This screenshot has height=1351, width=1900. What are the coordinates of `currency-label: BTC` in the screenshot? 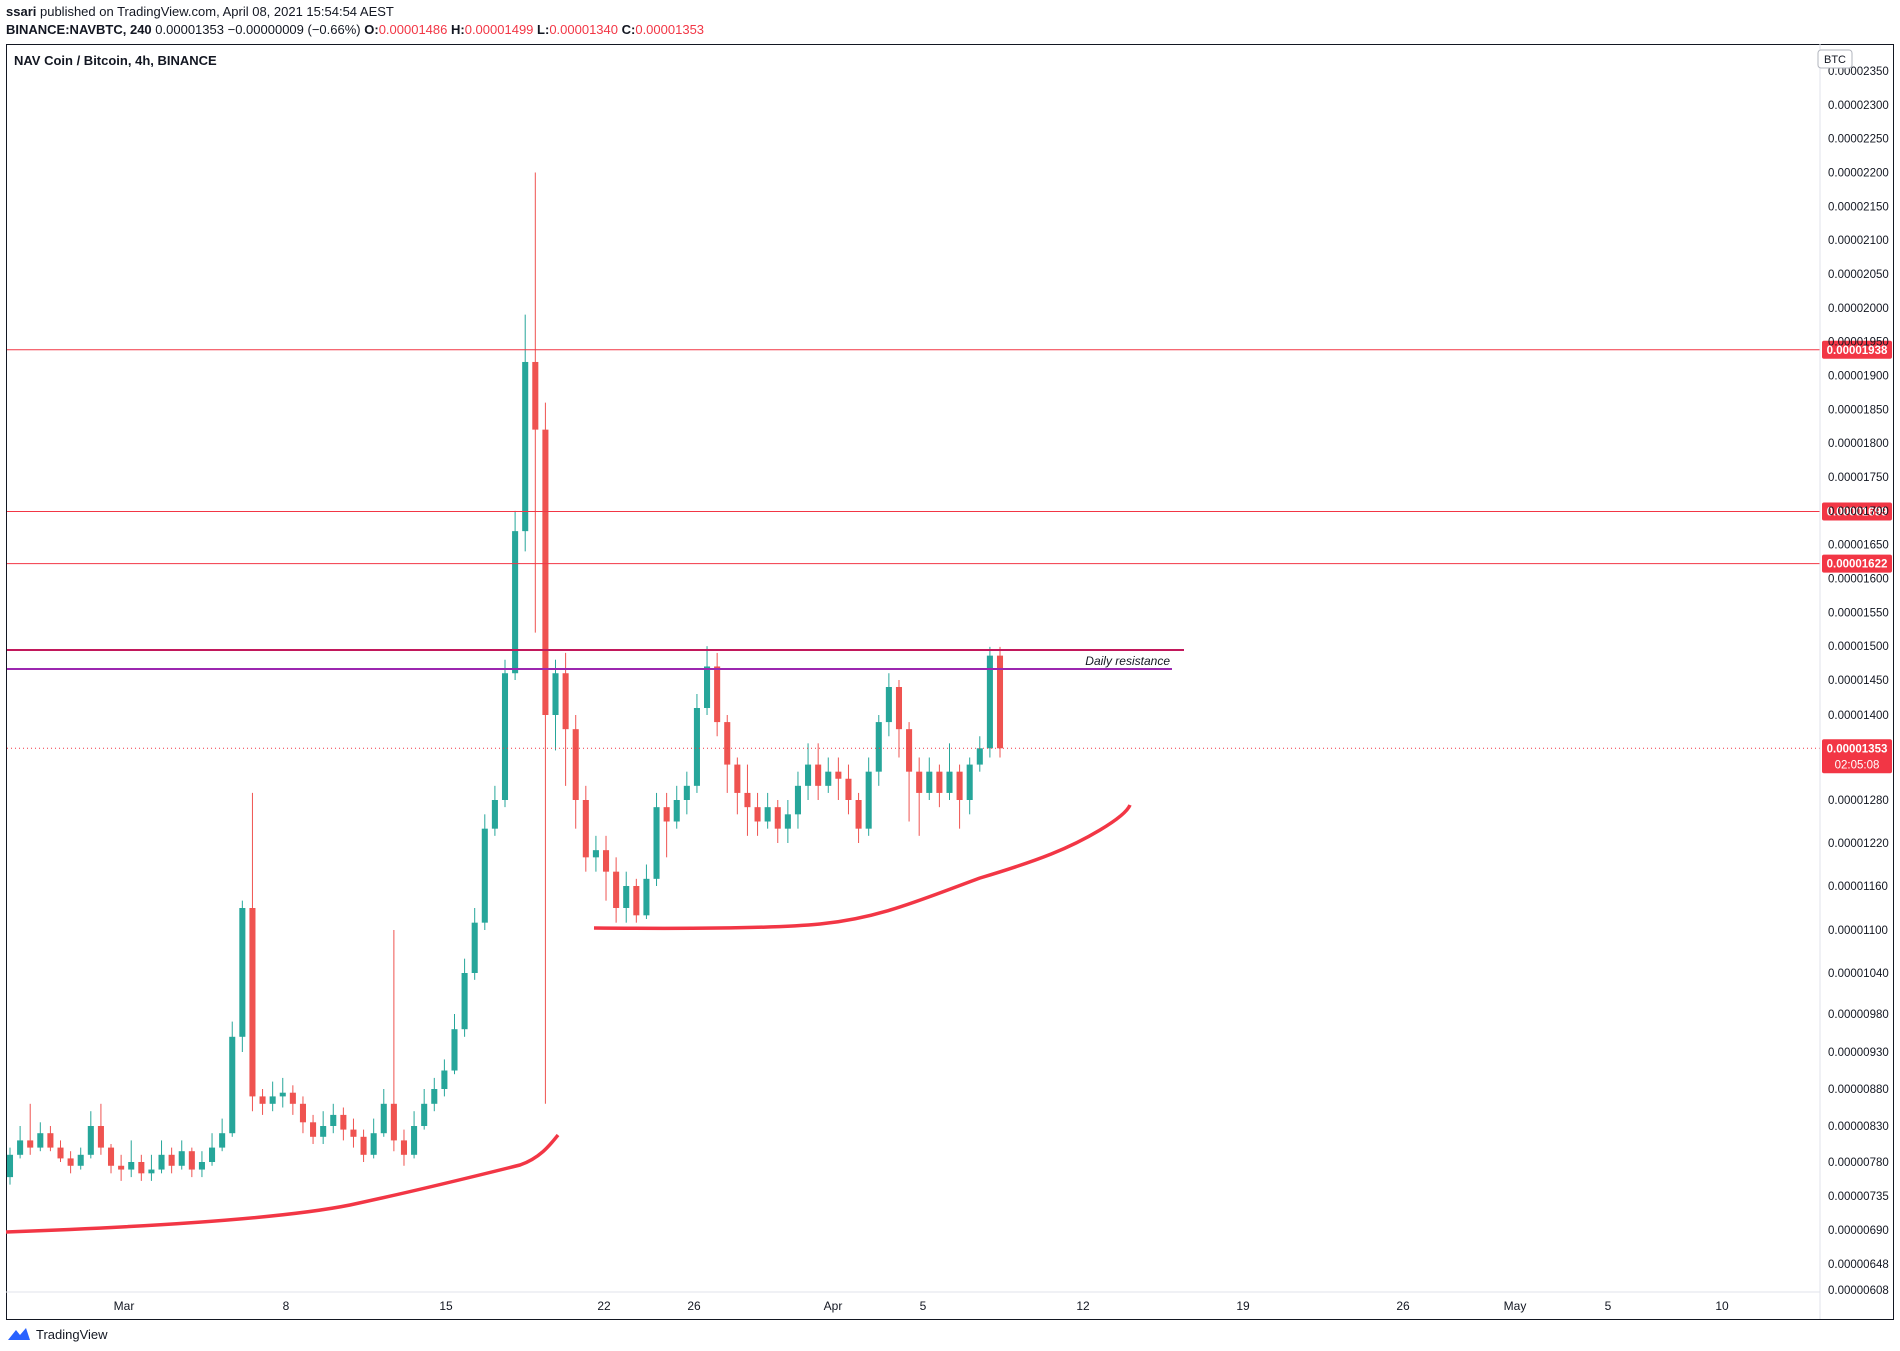 It's located at (1835, 60).